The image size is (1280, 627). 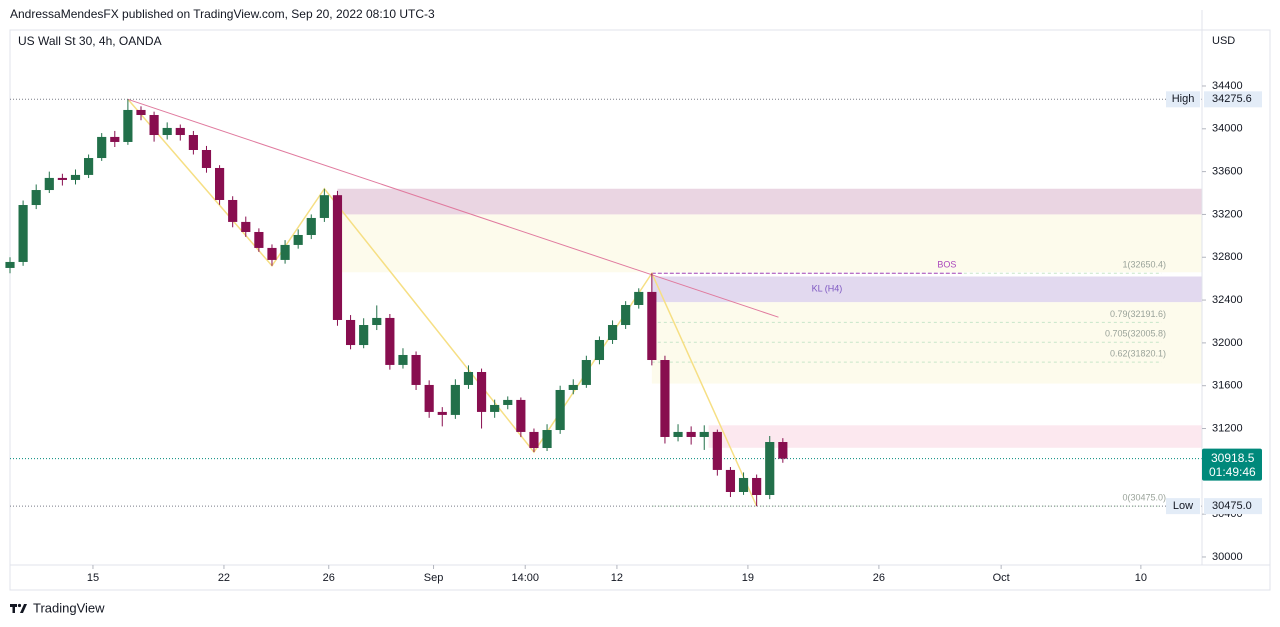 I want to click on y-tick-label: 31200, so click(x=1227, y=428).